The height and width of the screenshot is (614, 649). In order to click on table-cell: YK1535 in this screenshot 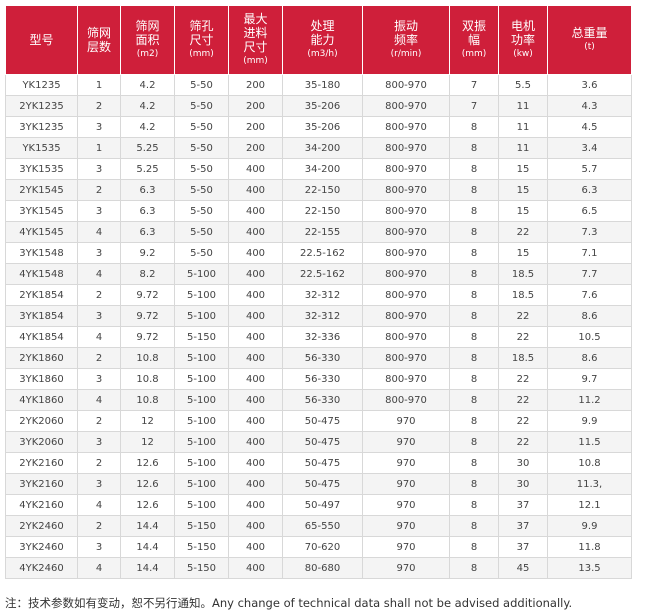, I will do `click(41, 148)`.